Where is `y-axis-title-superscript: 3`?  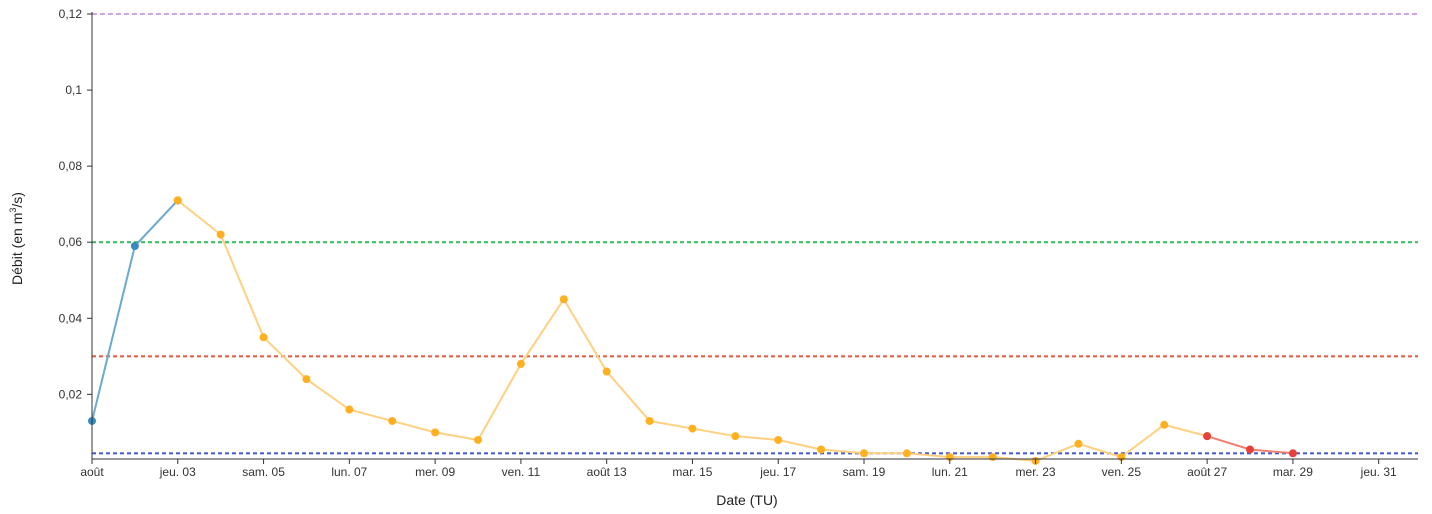
y-axis-title-superscript: 3 is located at coordinates (13, 210).